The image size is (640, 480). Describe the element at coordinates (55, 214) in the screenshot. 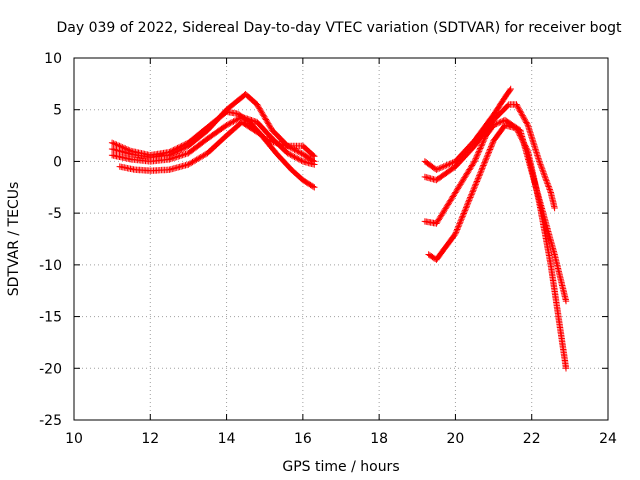

I see `y-tick-label: -5` at that location.